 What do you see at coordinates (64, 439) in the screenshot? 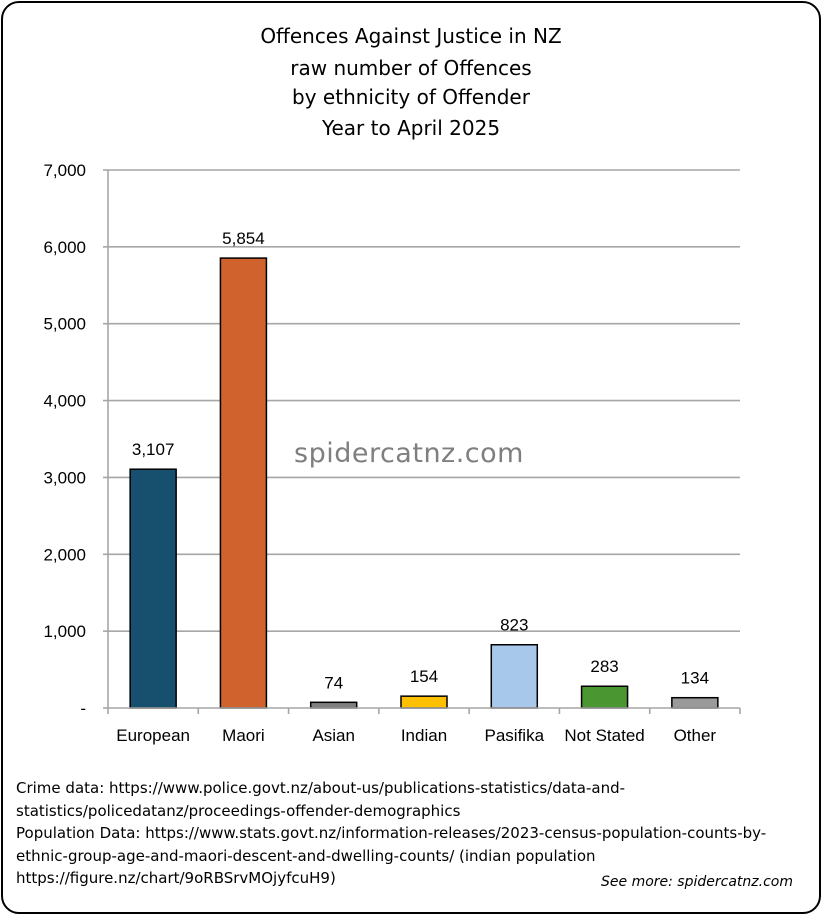
I see `y-axis-tick-labels: - 1,000 2,000 3,000 4,000 5,000 6,000 7,000` at bounding box center [64, 439].